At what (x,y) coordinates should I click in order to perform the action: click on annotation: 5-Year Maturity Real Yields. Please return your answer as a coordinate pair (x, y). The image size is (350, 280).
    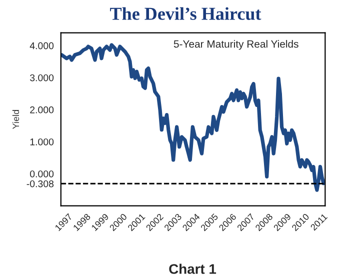
    Looking at the image, I should click on (236, 45).